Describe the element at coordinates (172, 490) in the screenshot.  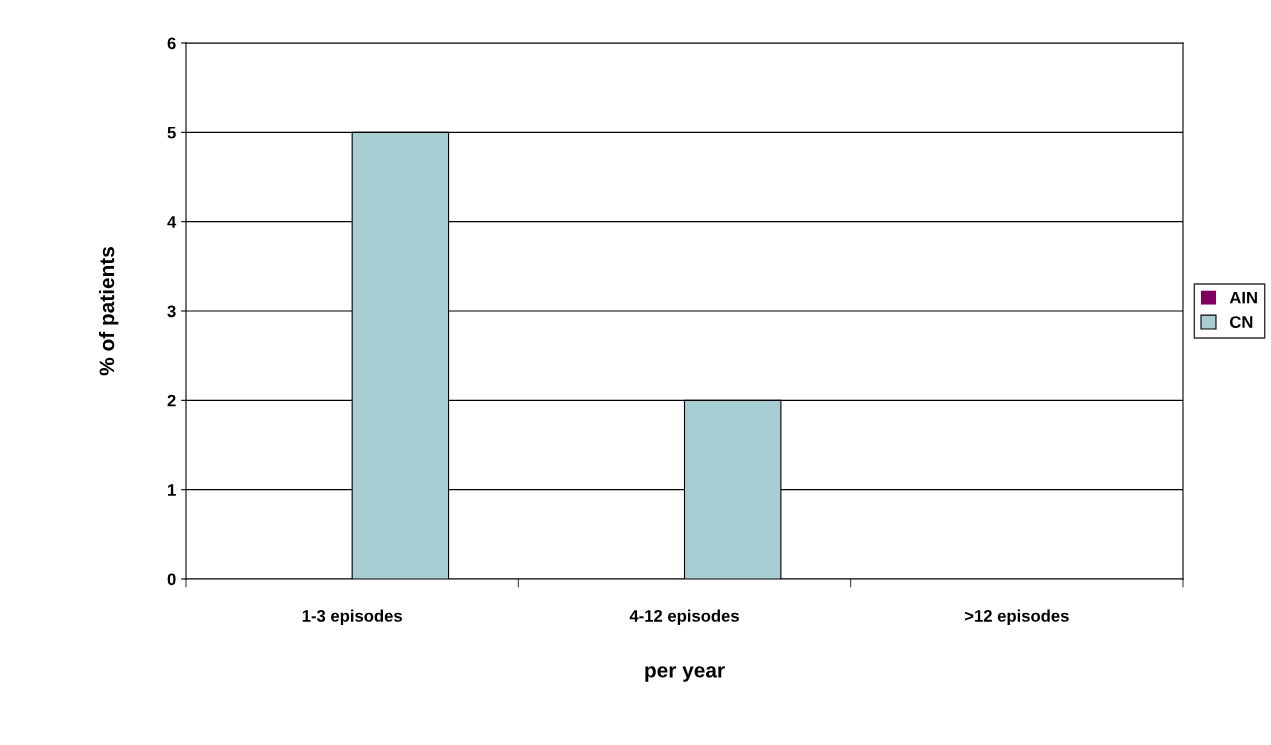
I see `y-tick-label: 1` at that location.